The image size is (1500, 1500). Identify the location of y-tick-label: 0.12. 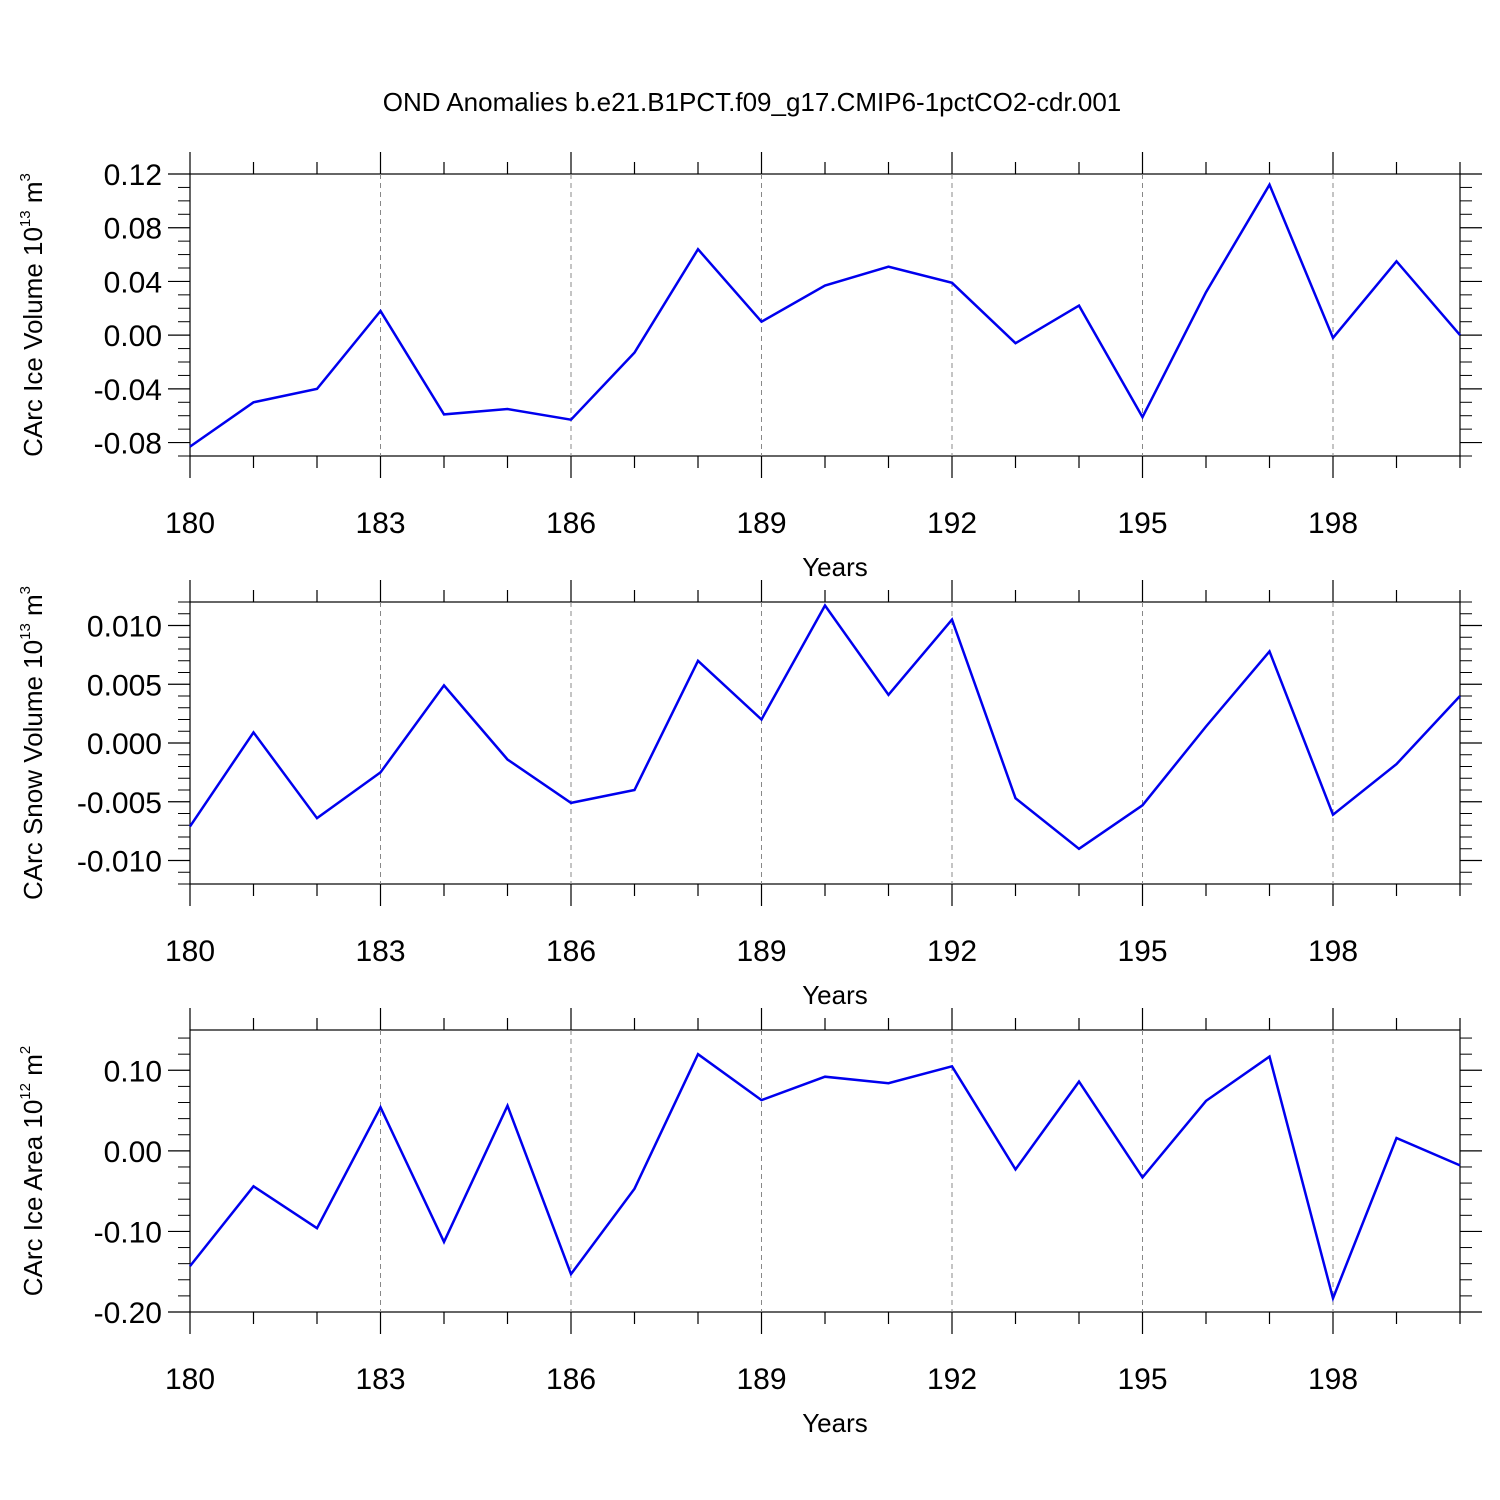
(133, 175).